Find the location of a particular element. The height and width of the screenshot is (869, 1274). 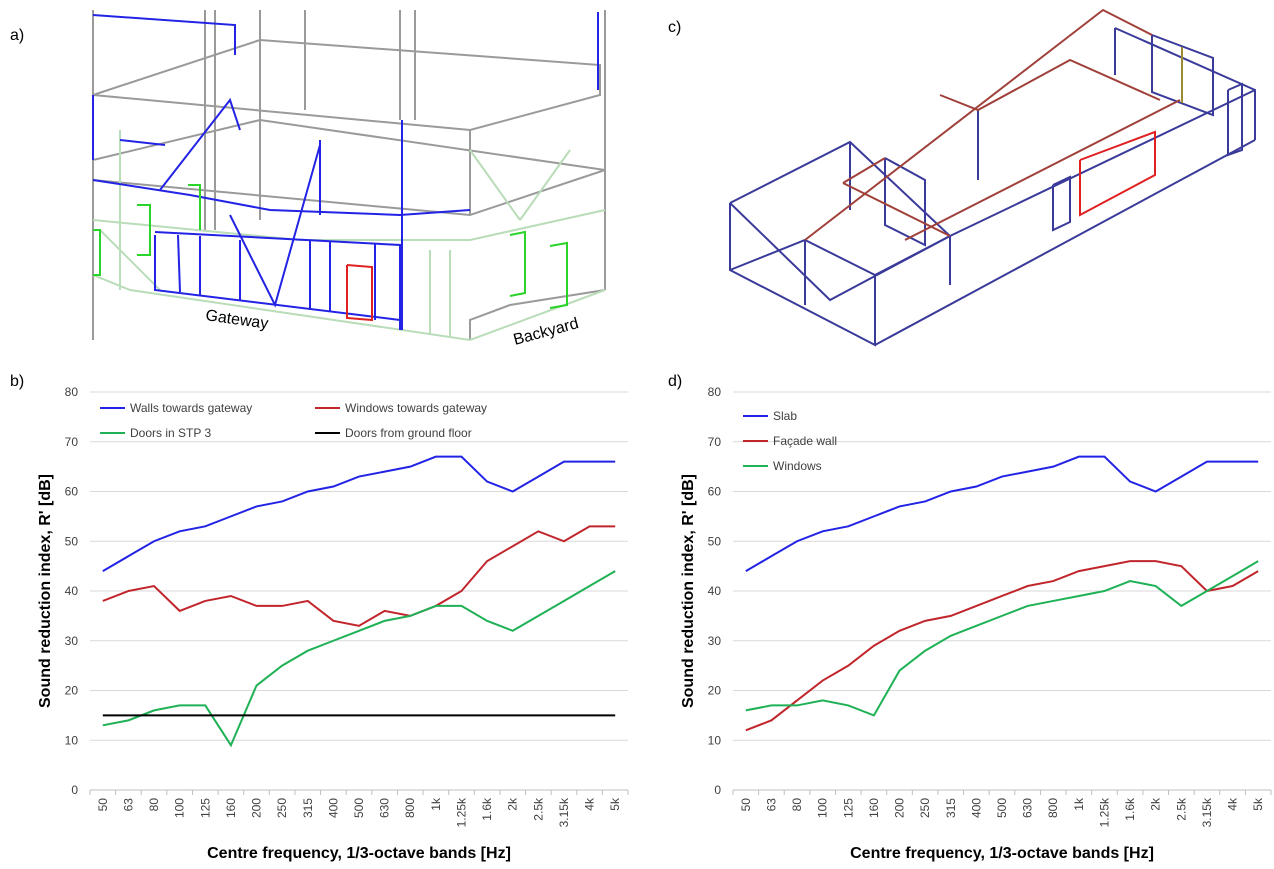

panel-label: d) is located at coordinates (675, 381).